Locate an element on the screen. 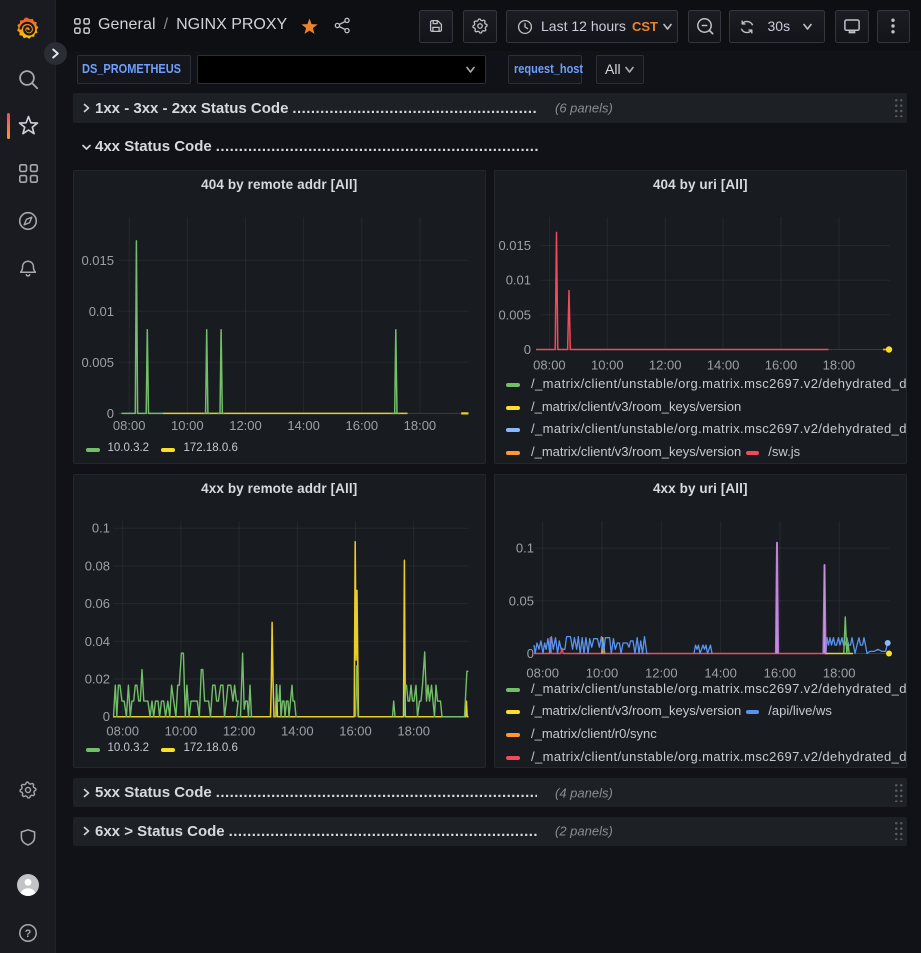  svg-text: 0.02 is located at coordinates (97, 679).